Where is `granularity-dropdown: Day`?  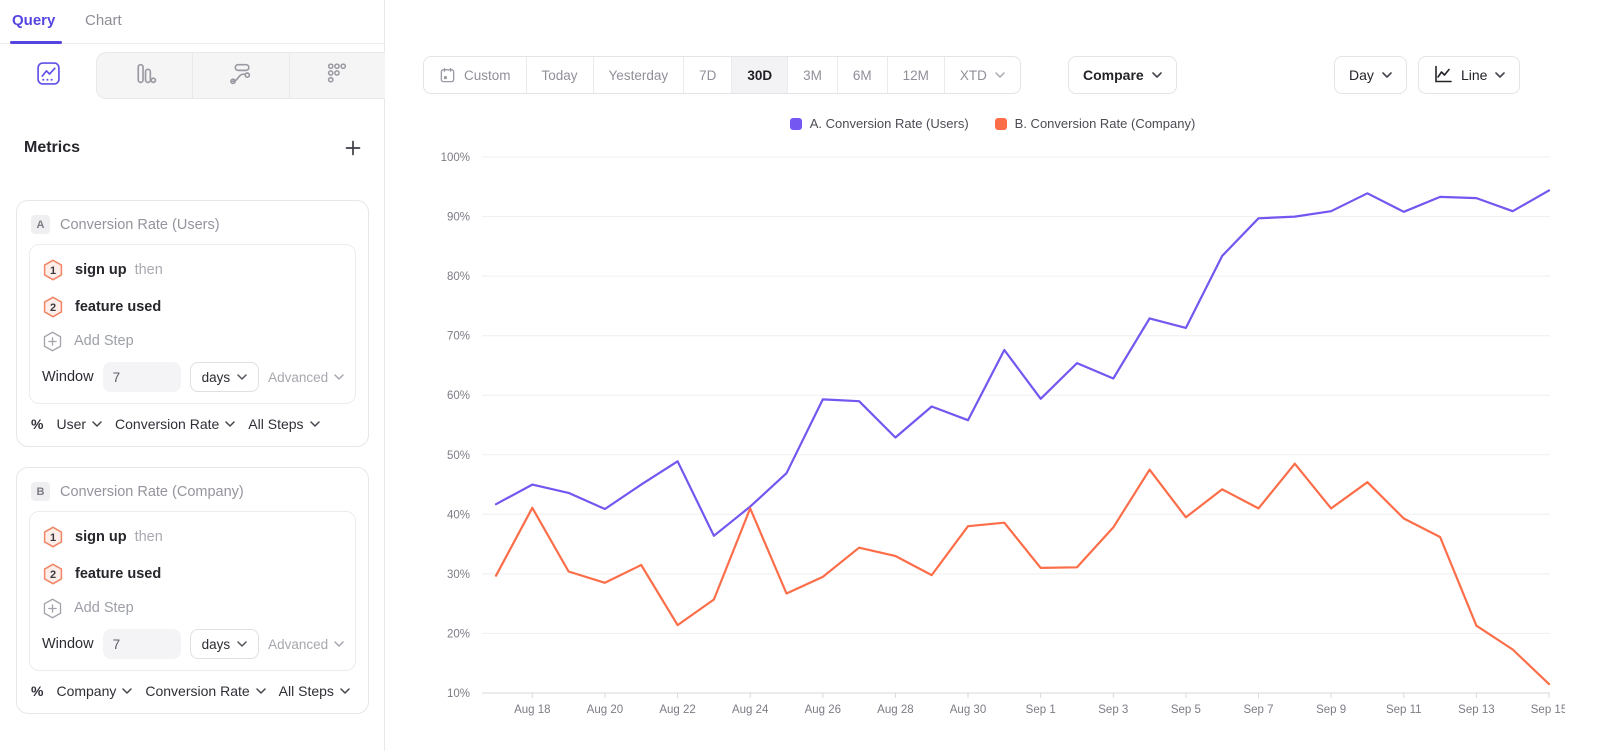
granularity-dropdown: Day is located at coordinates (1370, 75).